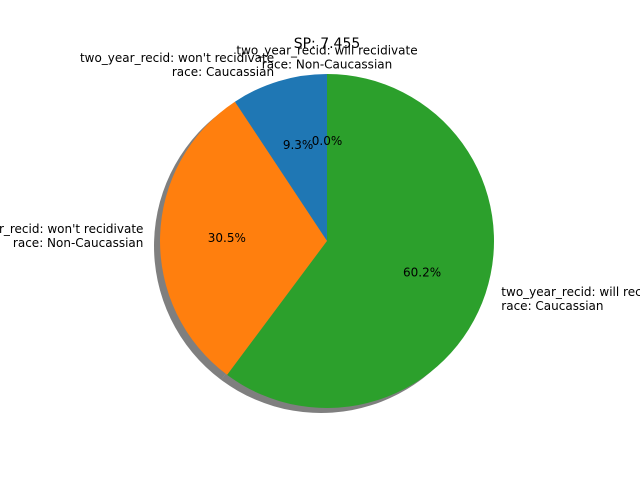 Image resolution: width=640 pixels, height=480 pixels. Describe the element at coordinates (227, 238) in the screenshot. I see `pie-percent-label: 30.5%` at that location.